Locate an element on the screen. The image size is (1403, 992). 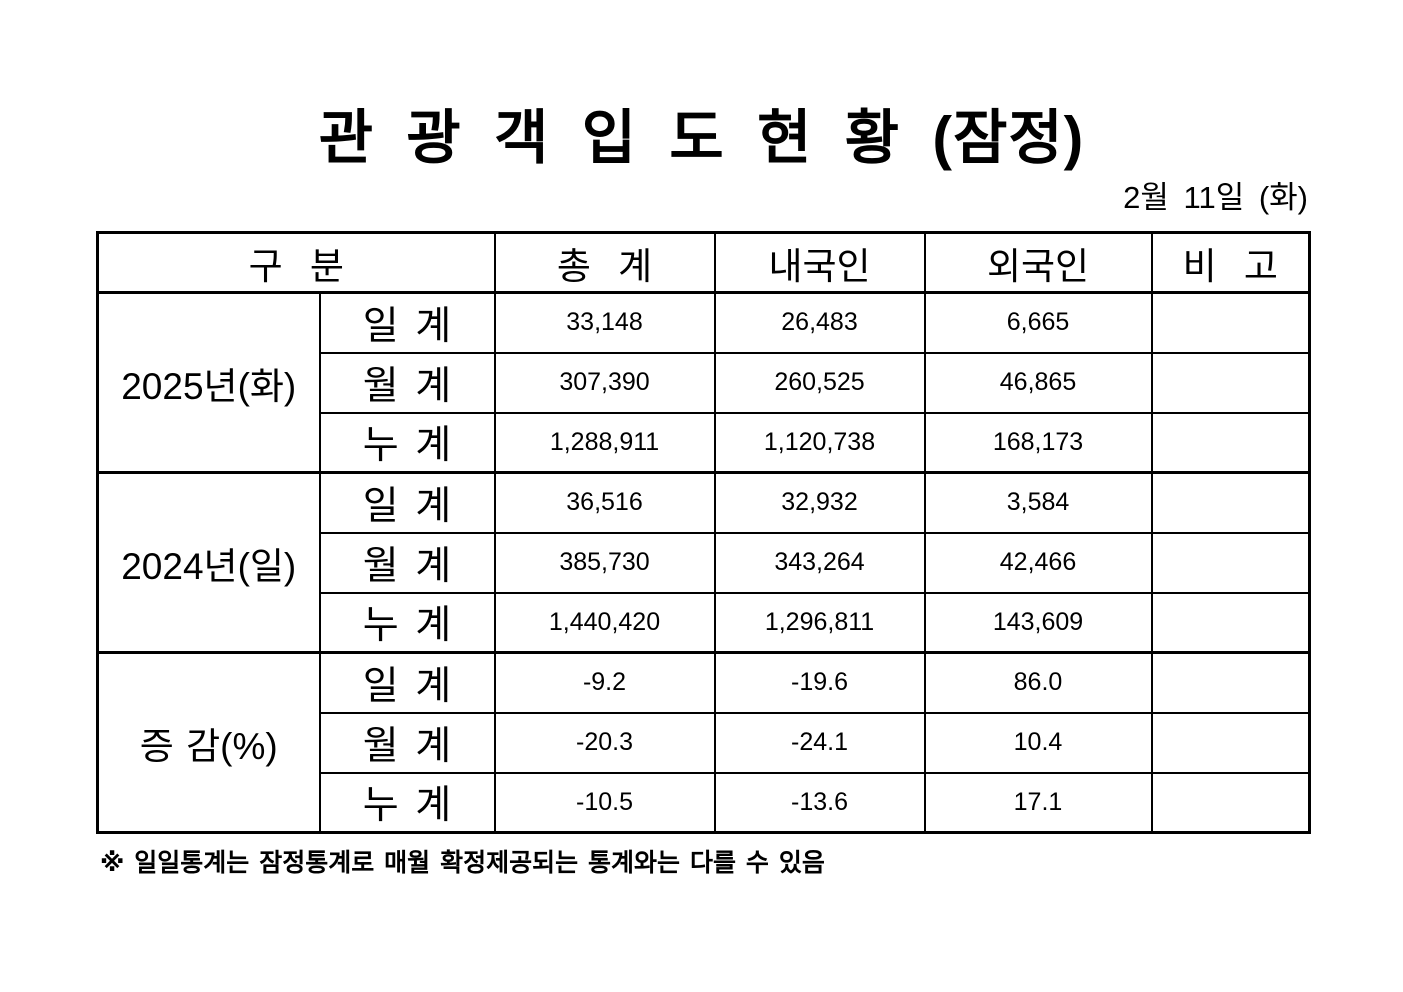
value-domestic: 1,296,811 is located at coordinates (819, 622).